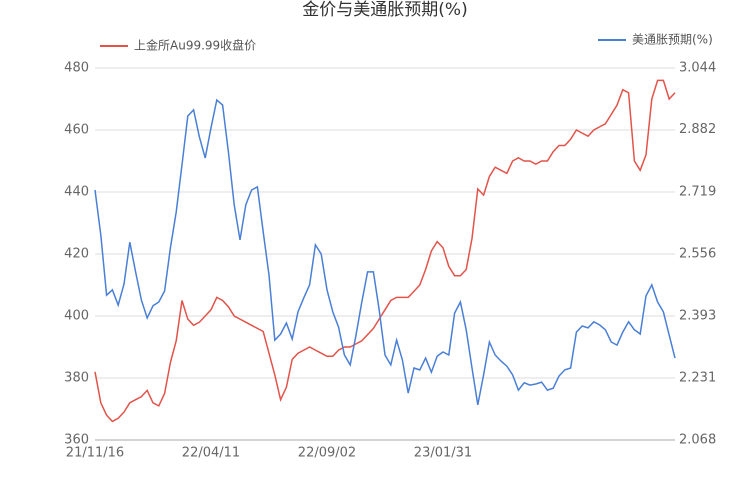  Describe the element at coordinates (76, 130) in the screenshot. I see `y-tick-label: 460` at that location.